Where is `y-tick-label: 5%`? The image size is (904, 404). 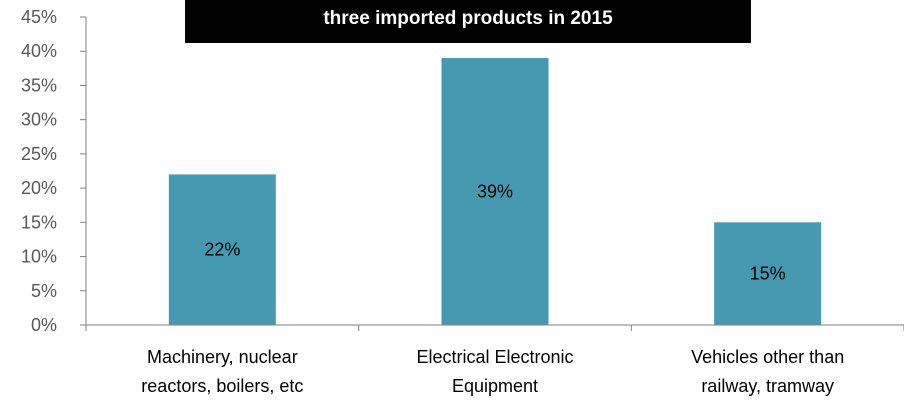 y-tick-label: 5% is located at coordinates (44, 291).